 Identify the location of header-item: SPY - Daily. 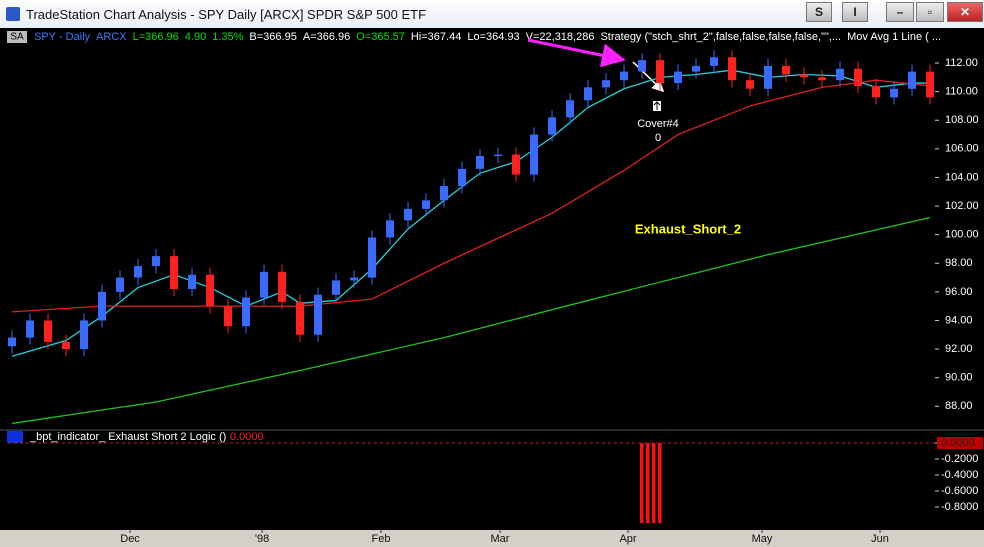
(62, 37).